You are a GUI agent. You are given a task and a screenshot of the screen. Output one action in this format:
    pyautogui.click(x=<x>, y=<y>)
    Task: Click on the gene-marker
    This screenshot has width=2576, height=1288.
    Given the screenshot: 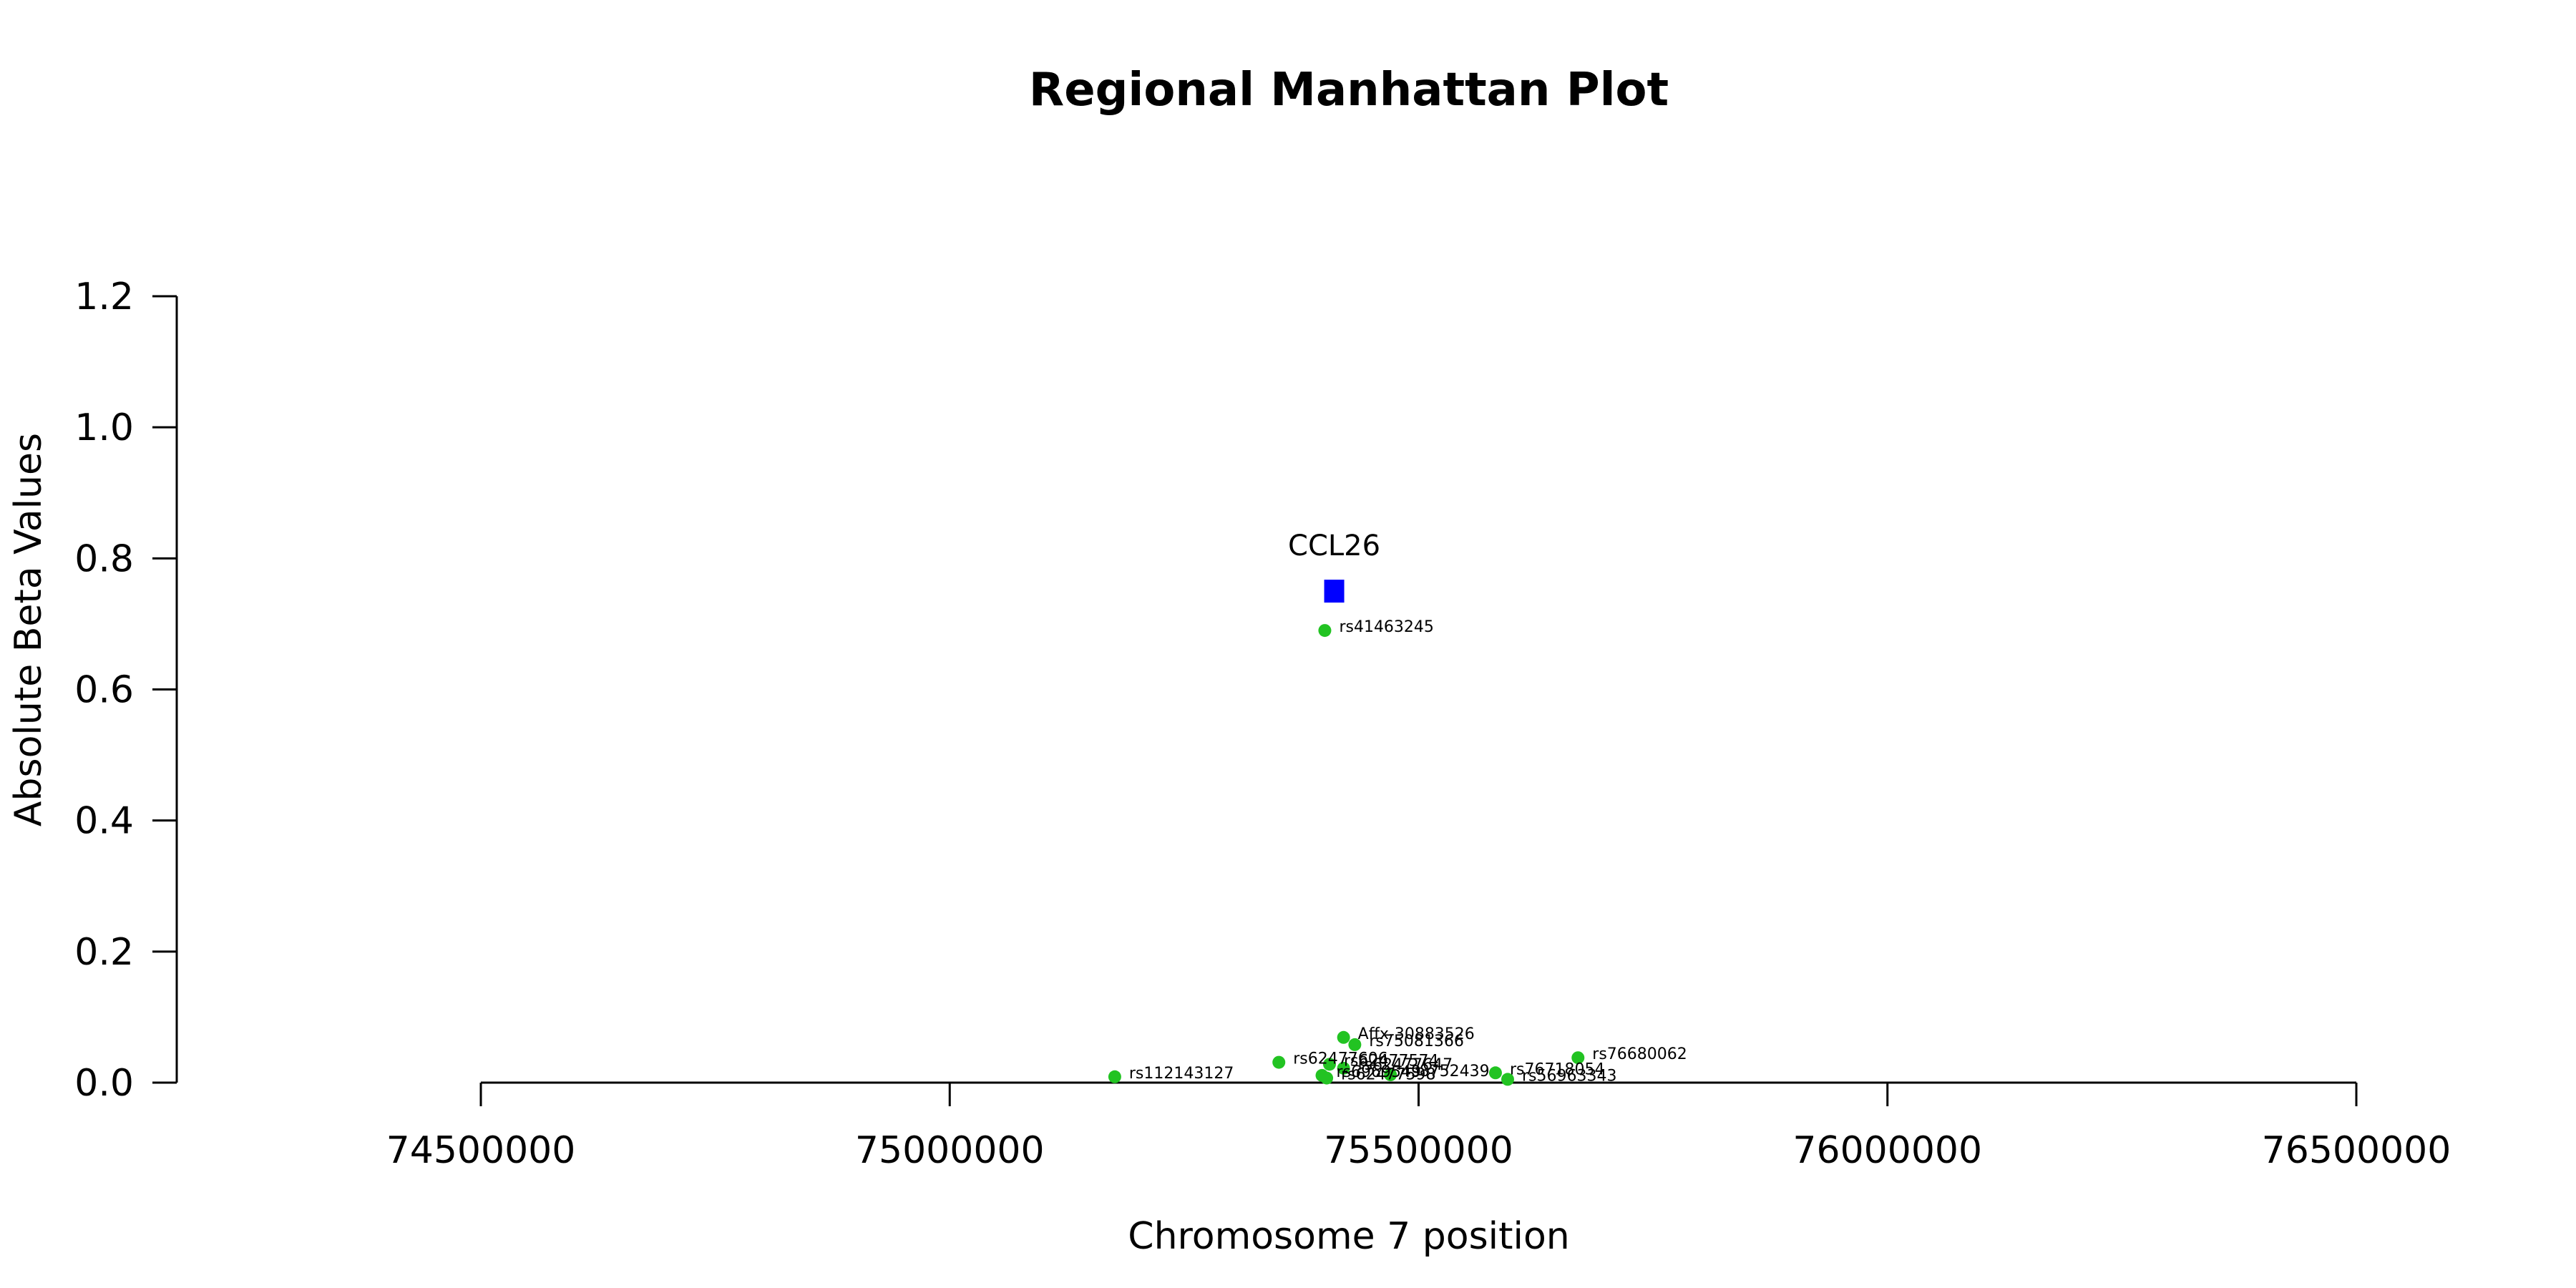 What is the action you would take?
    pyautogui.click(x=1334, y=591)
    